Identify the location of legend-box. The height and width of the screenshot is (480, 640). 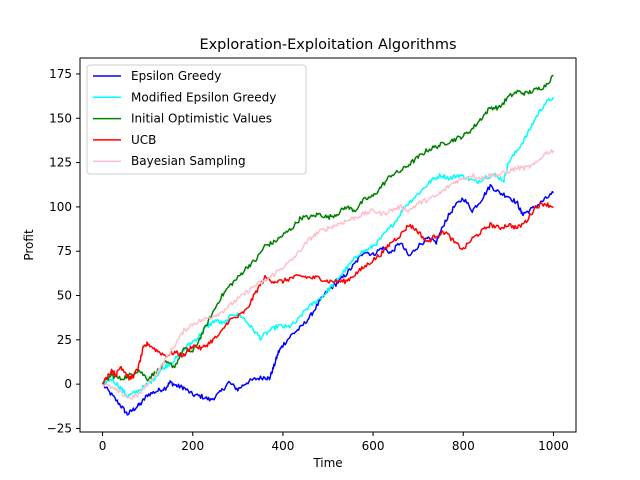
(196, 119).